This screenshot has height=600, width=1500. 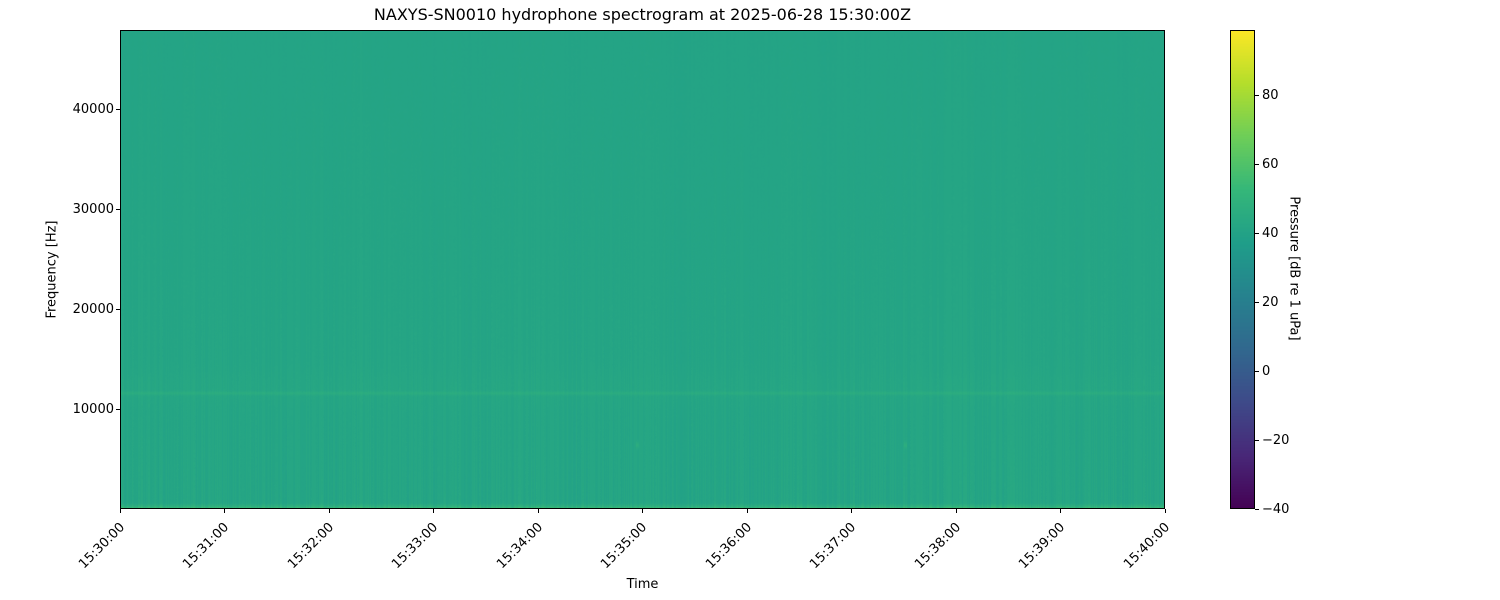 I want to click on x-tick-label: 15:35:00, so click(x=624, y=546).